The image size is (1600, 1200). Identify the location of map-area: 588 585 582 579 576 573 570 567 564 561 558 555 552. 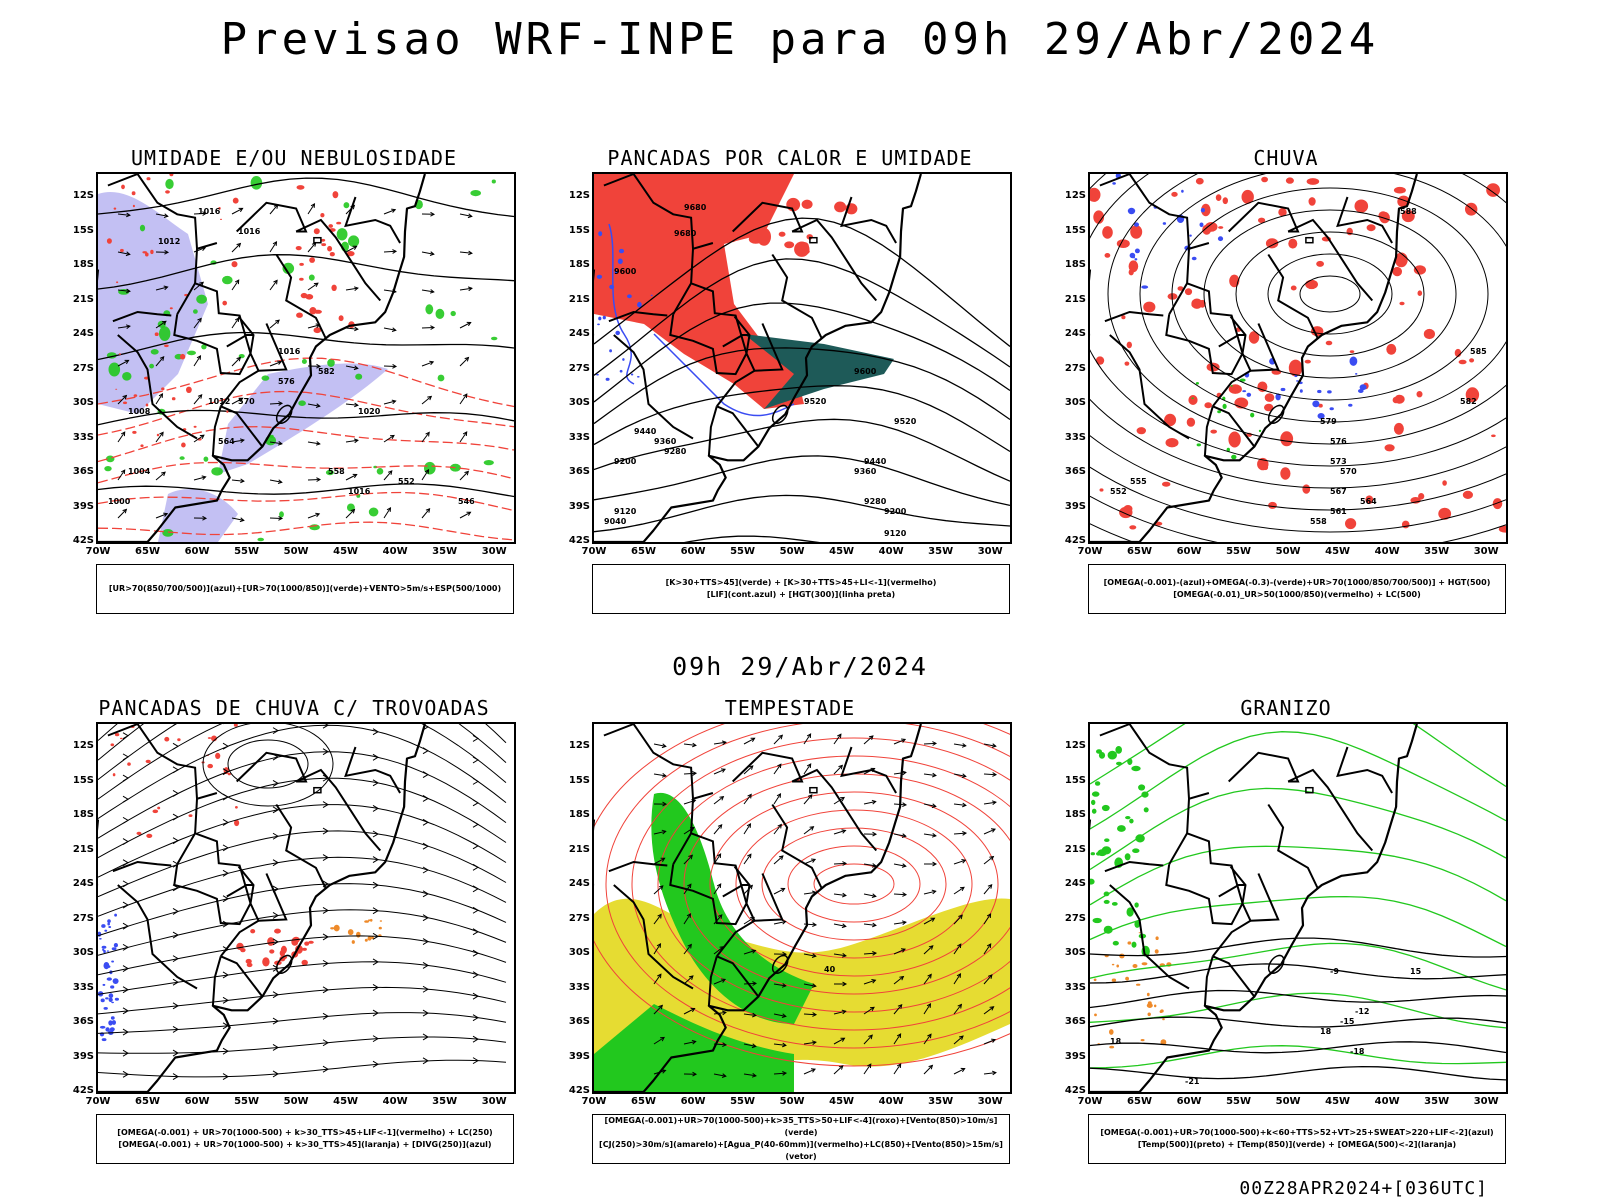
(1298, 358).